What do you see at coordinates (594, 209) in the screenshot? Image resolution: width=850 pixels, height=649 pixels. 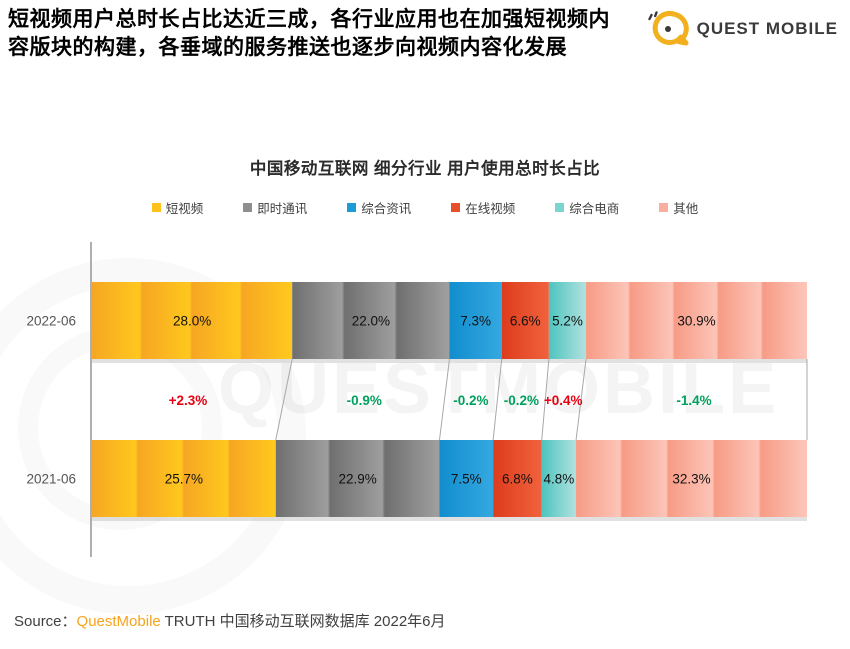 I see `legend-label: 综合电商` at bounding box center [594, 209].